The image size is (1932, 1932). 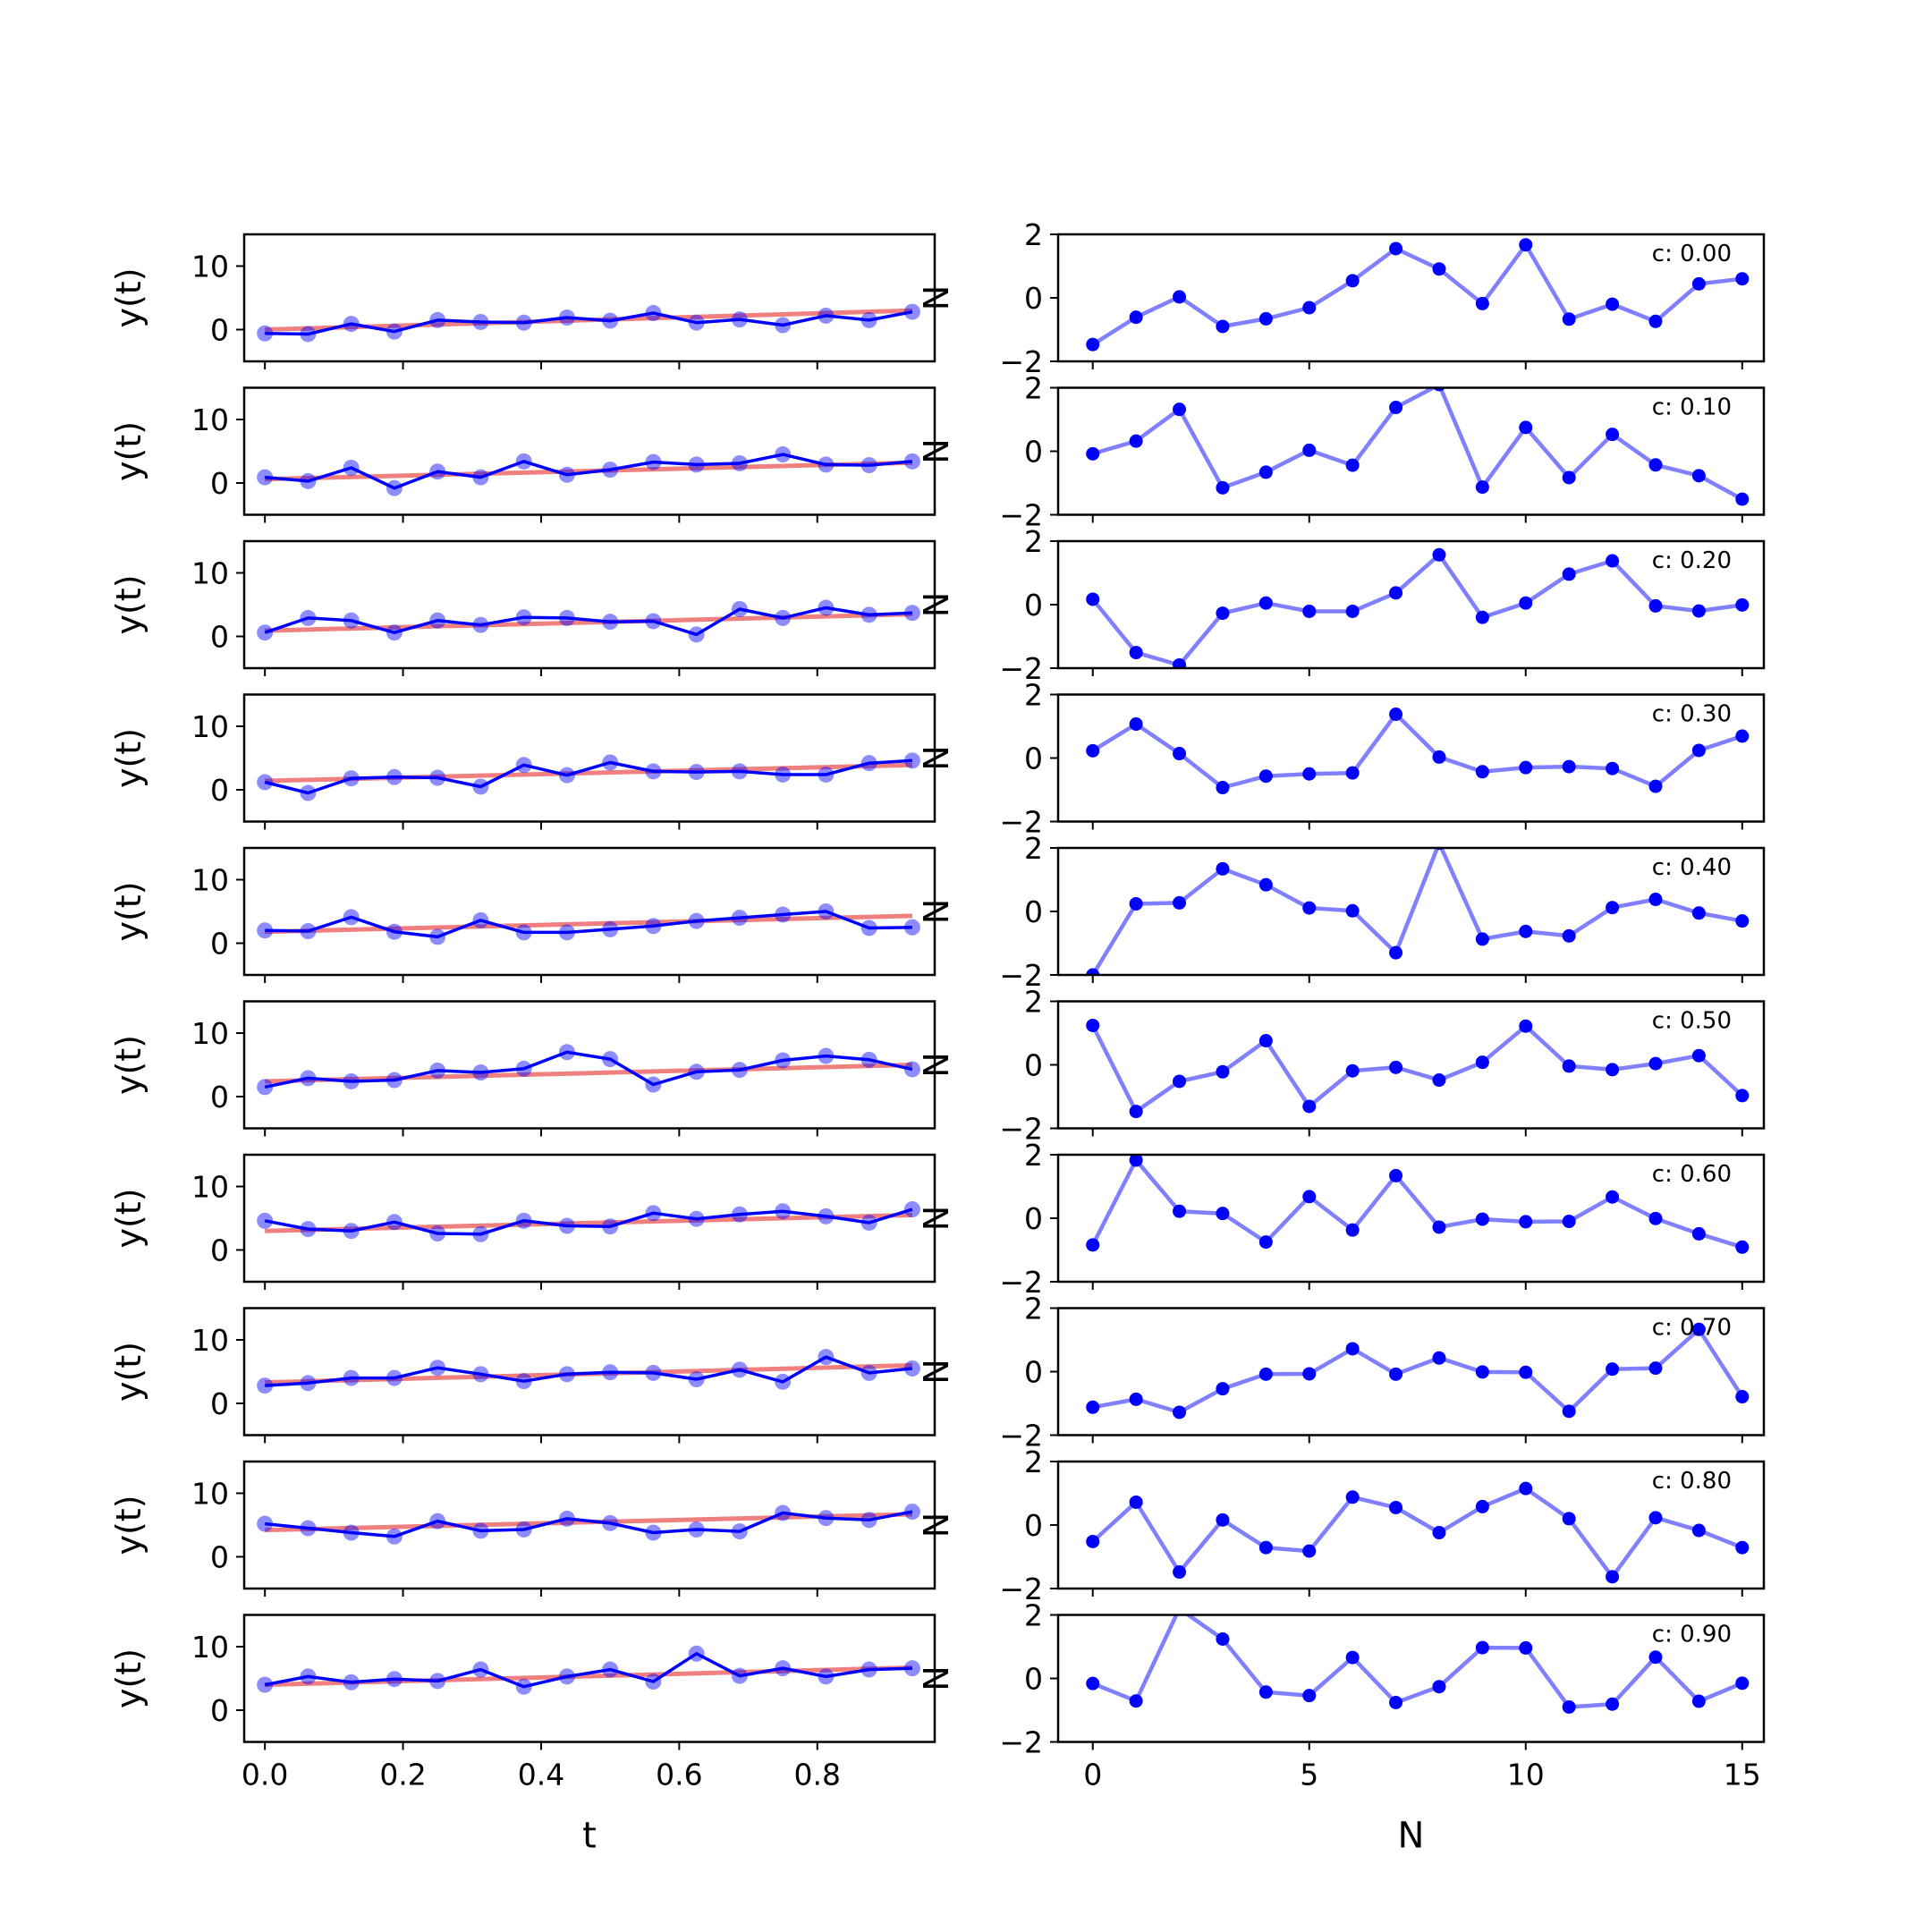 I want to click on x-tick-label: 10, so click(x=1526, y=1775).